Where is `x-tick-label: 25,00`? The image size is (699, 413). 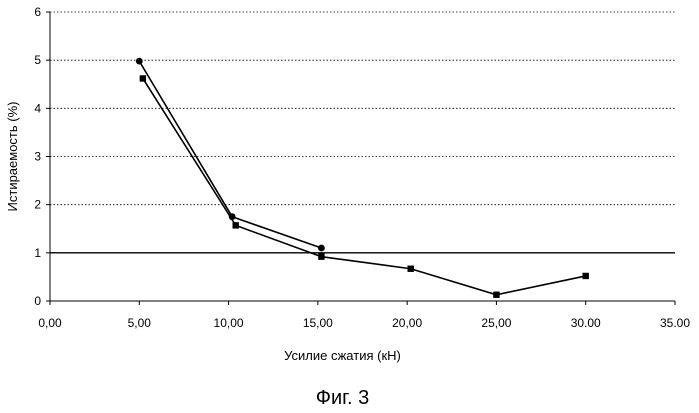
x-tick-label: 25,00 is located at coordinates (496, 323).